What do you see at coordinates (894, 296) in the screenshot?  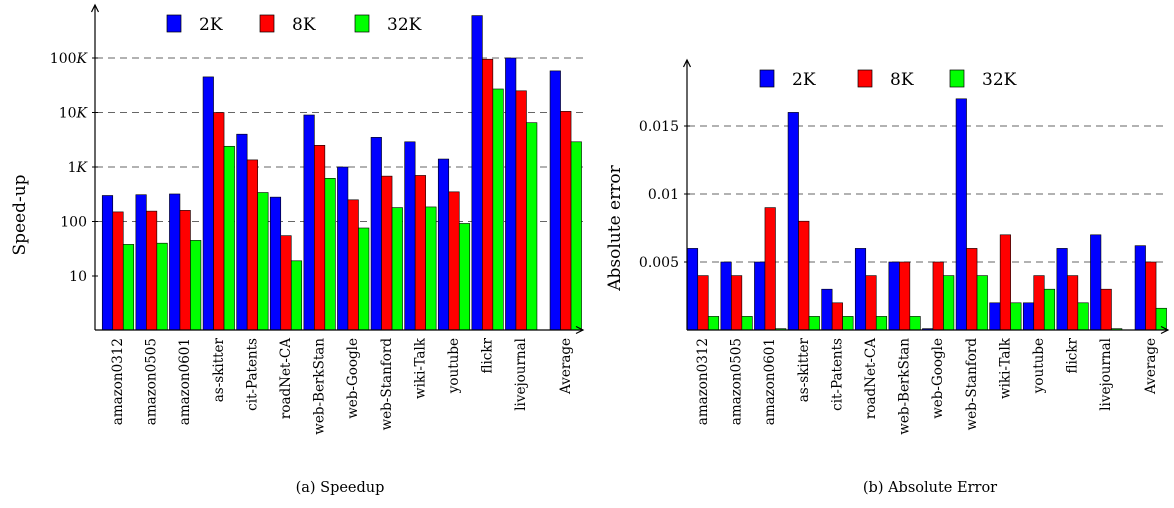 I see `bar-2K-web-BerkStan` at bounding box center [894, 296].